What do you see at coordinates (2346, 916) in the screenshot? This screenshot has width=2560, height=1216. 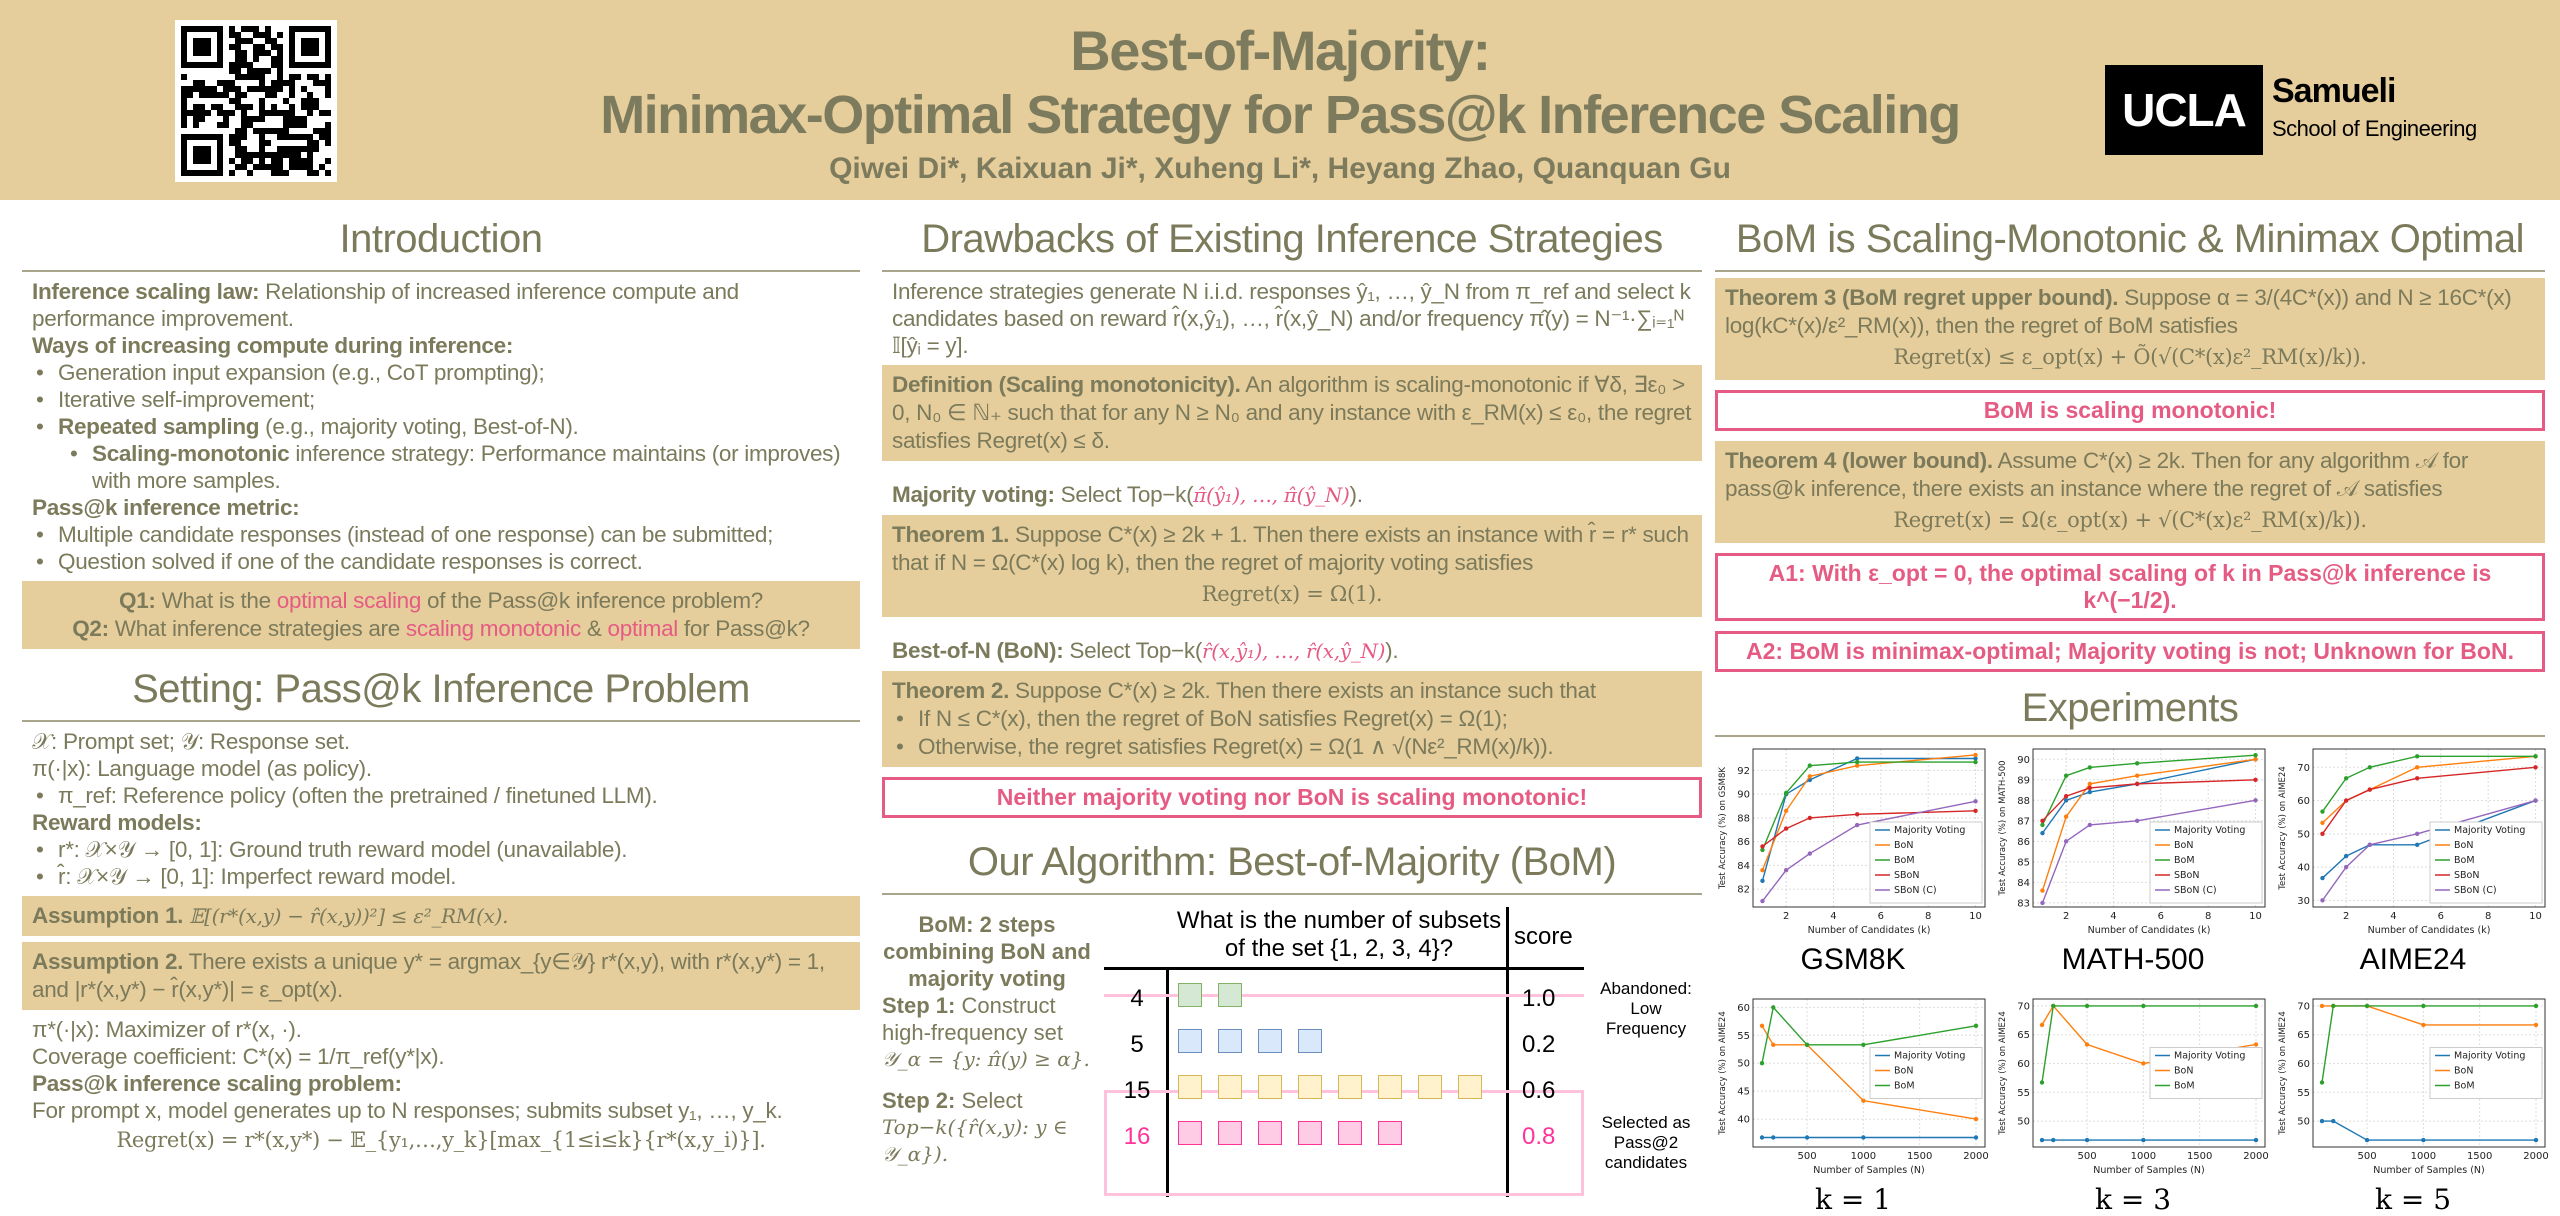 I see `x-tick-label: 2` at bounding box center [2346, 916].